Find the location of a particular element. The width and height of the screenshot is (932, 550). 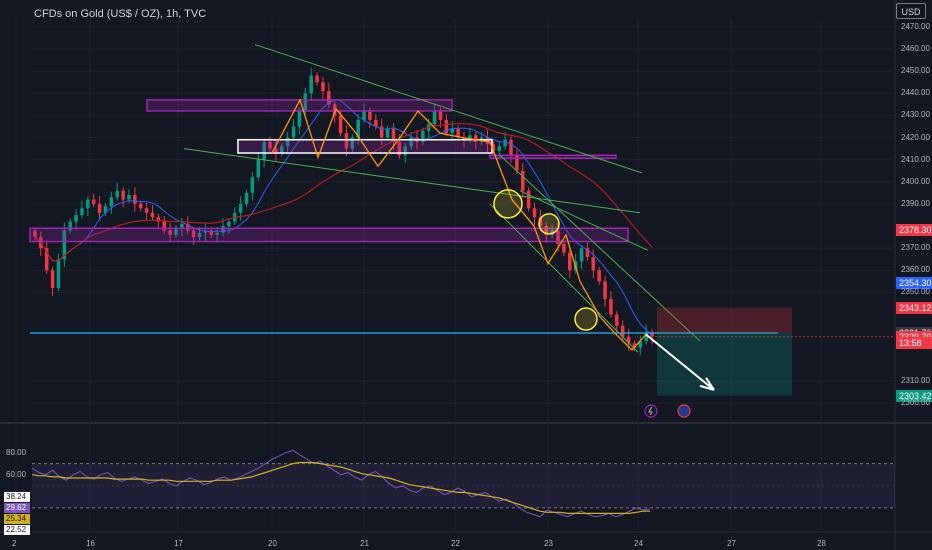

price-tick-label: 2310.00 is located at coordinates (915, 380).